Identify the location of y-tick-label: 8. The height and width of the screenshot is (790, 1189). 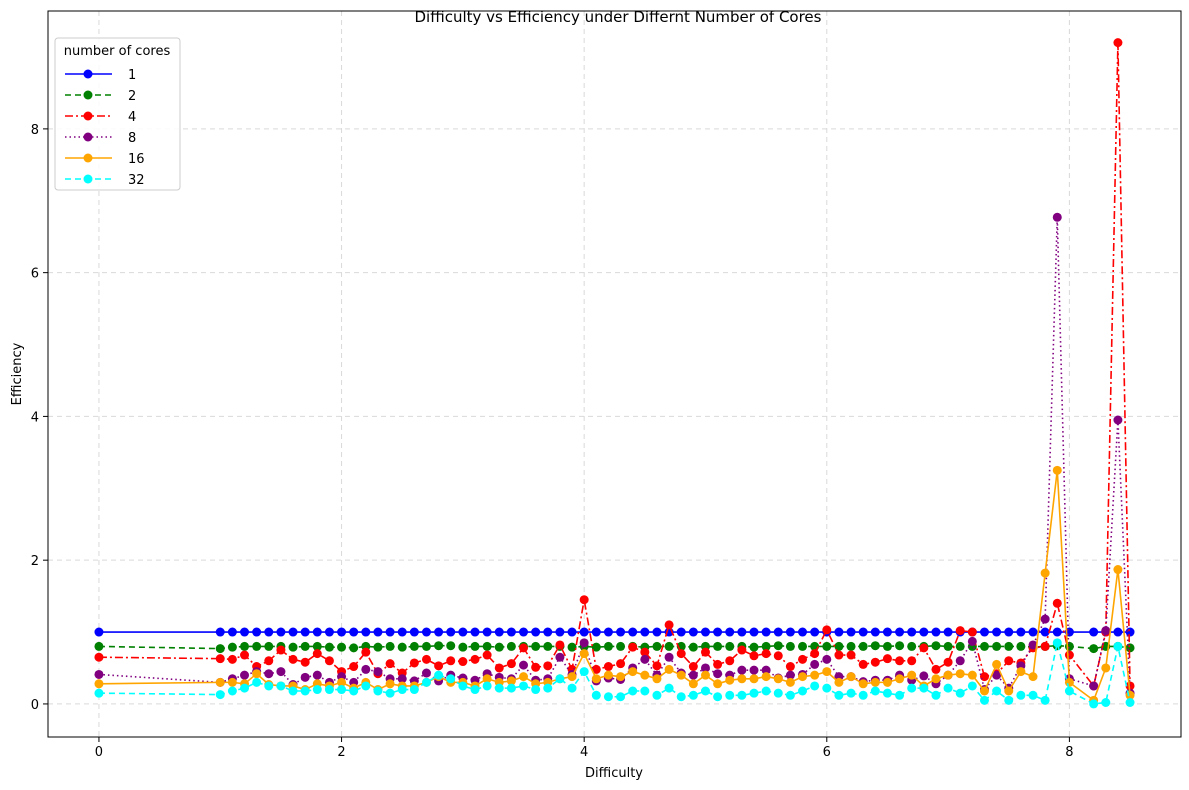
(35, 130).